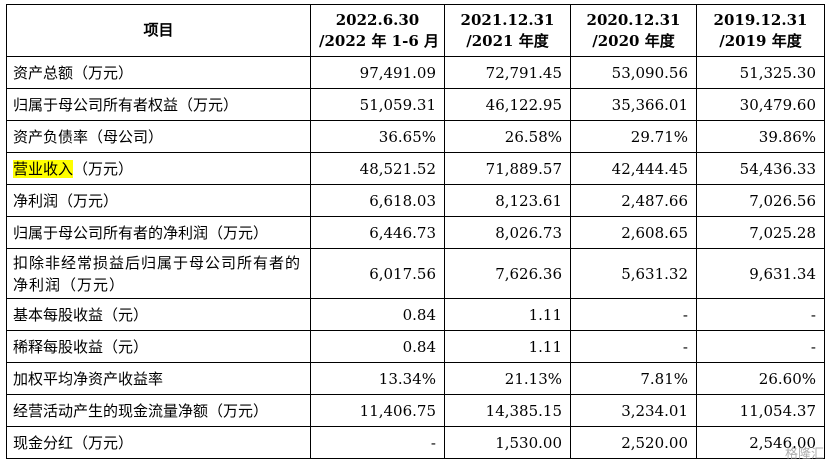  Describe the element at coordinates (633, 200) in the screenshot. I see `table-cell: 2,487.66` at that location.